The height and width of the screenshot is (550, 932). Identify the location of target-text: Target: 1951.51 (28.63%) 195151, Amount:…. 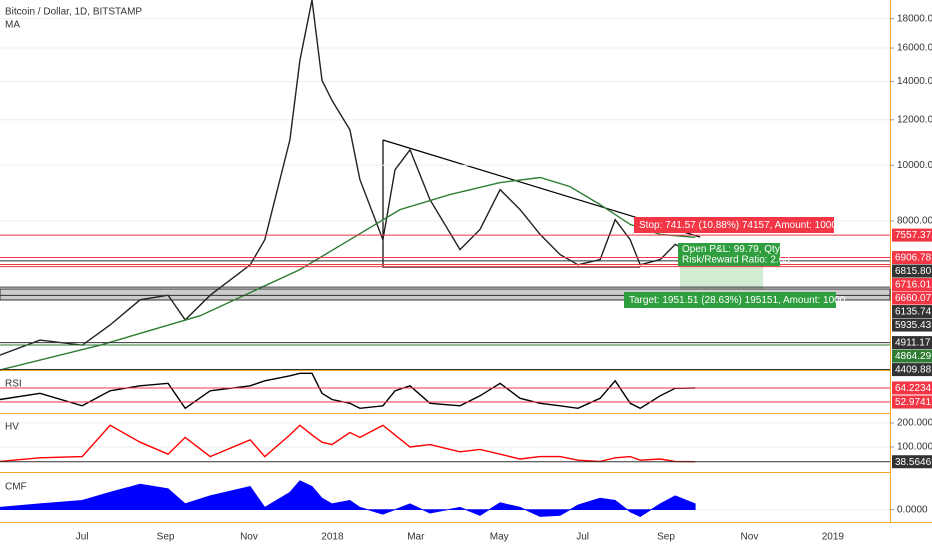
(737, 300).